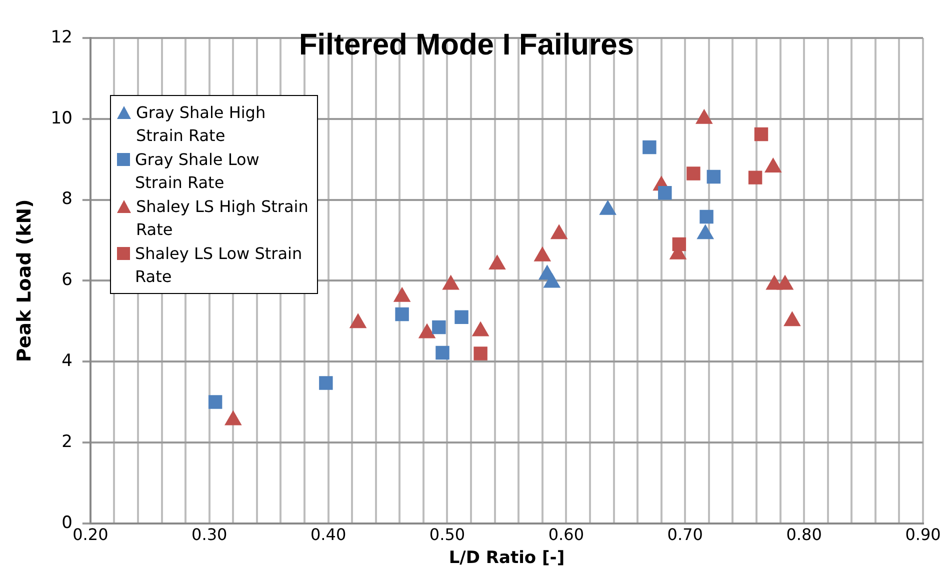 This screenshot has height=577, width=951. What do you see at coordinates (685, 534) in the screenshot?
I see `x-tick-label: 0.70` at bounding box center [685, 534].